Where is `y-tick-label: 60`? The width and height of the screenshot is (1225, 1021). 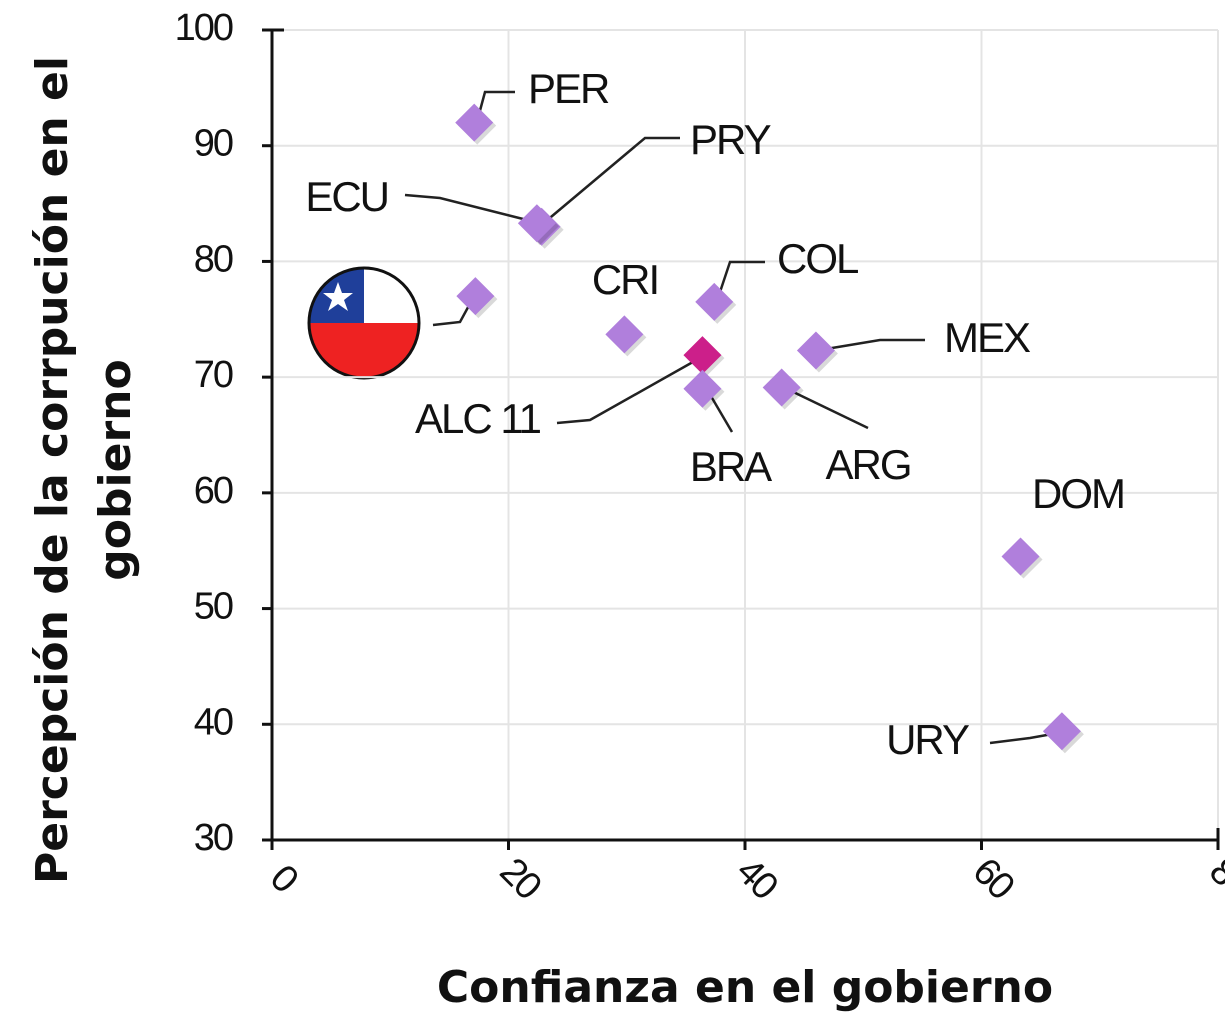 y-tick-label: 60 is located at coordinates (213, 491).